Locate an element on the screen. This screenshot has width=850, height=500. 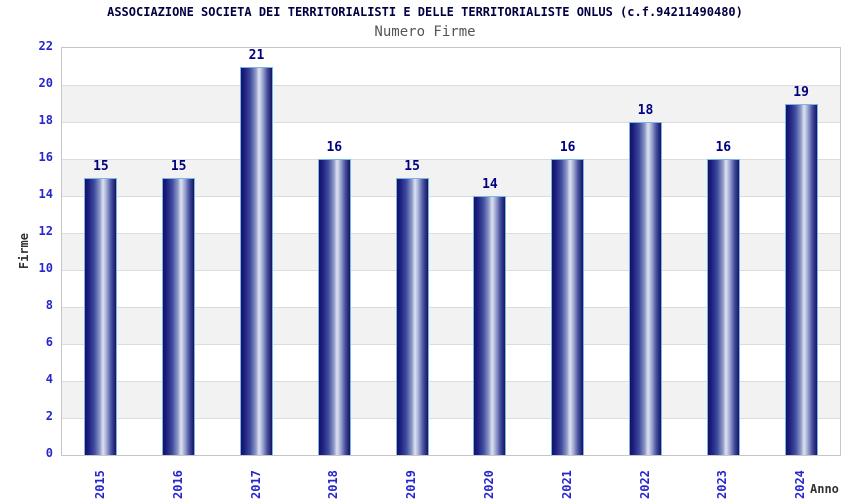
bar-2016 is located at coordinates (179, 316).